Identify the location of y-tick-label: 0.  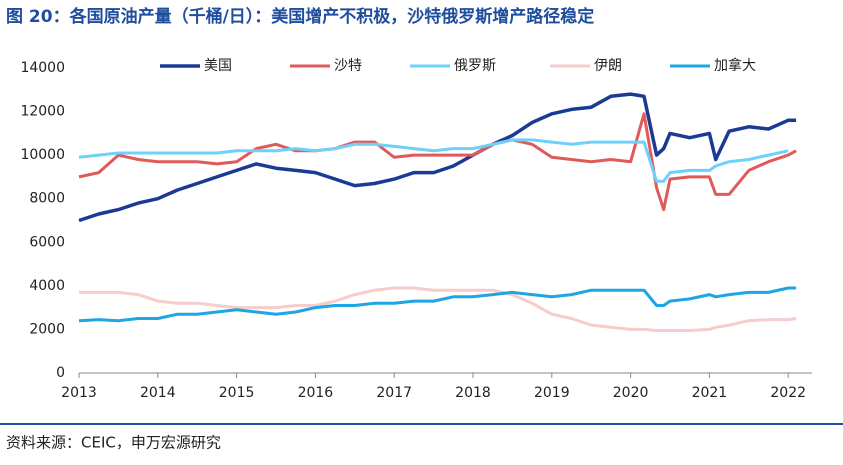
(60, 373).